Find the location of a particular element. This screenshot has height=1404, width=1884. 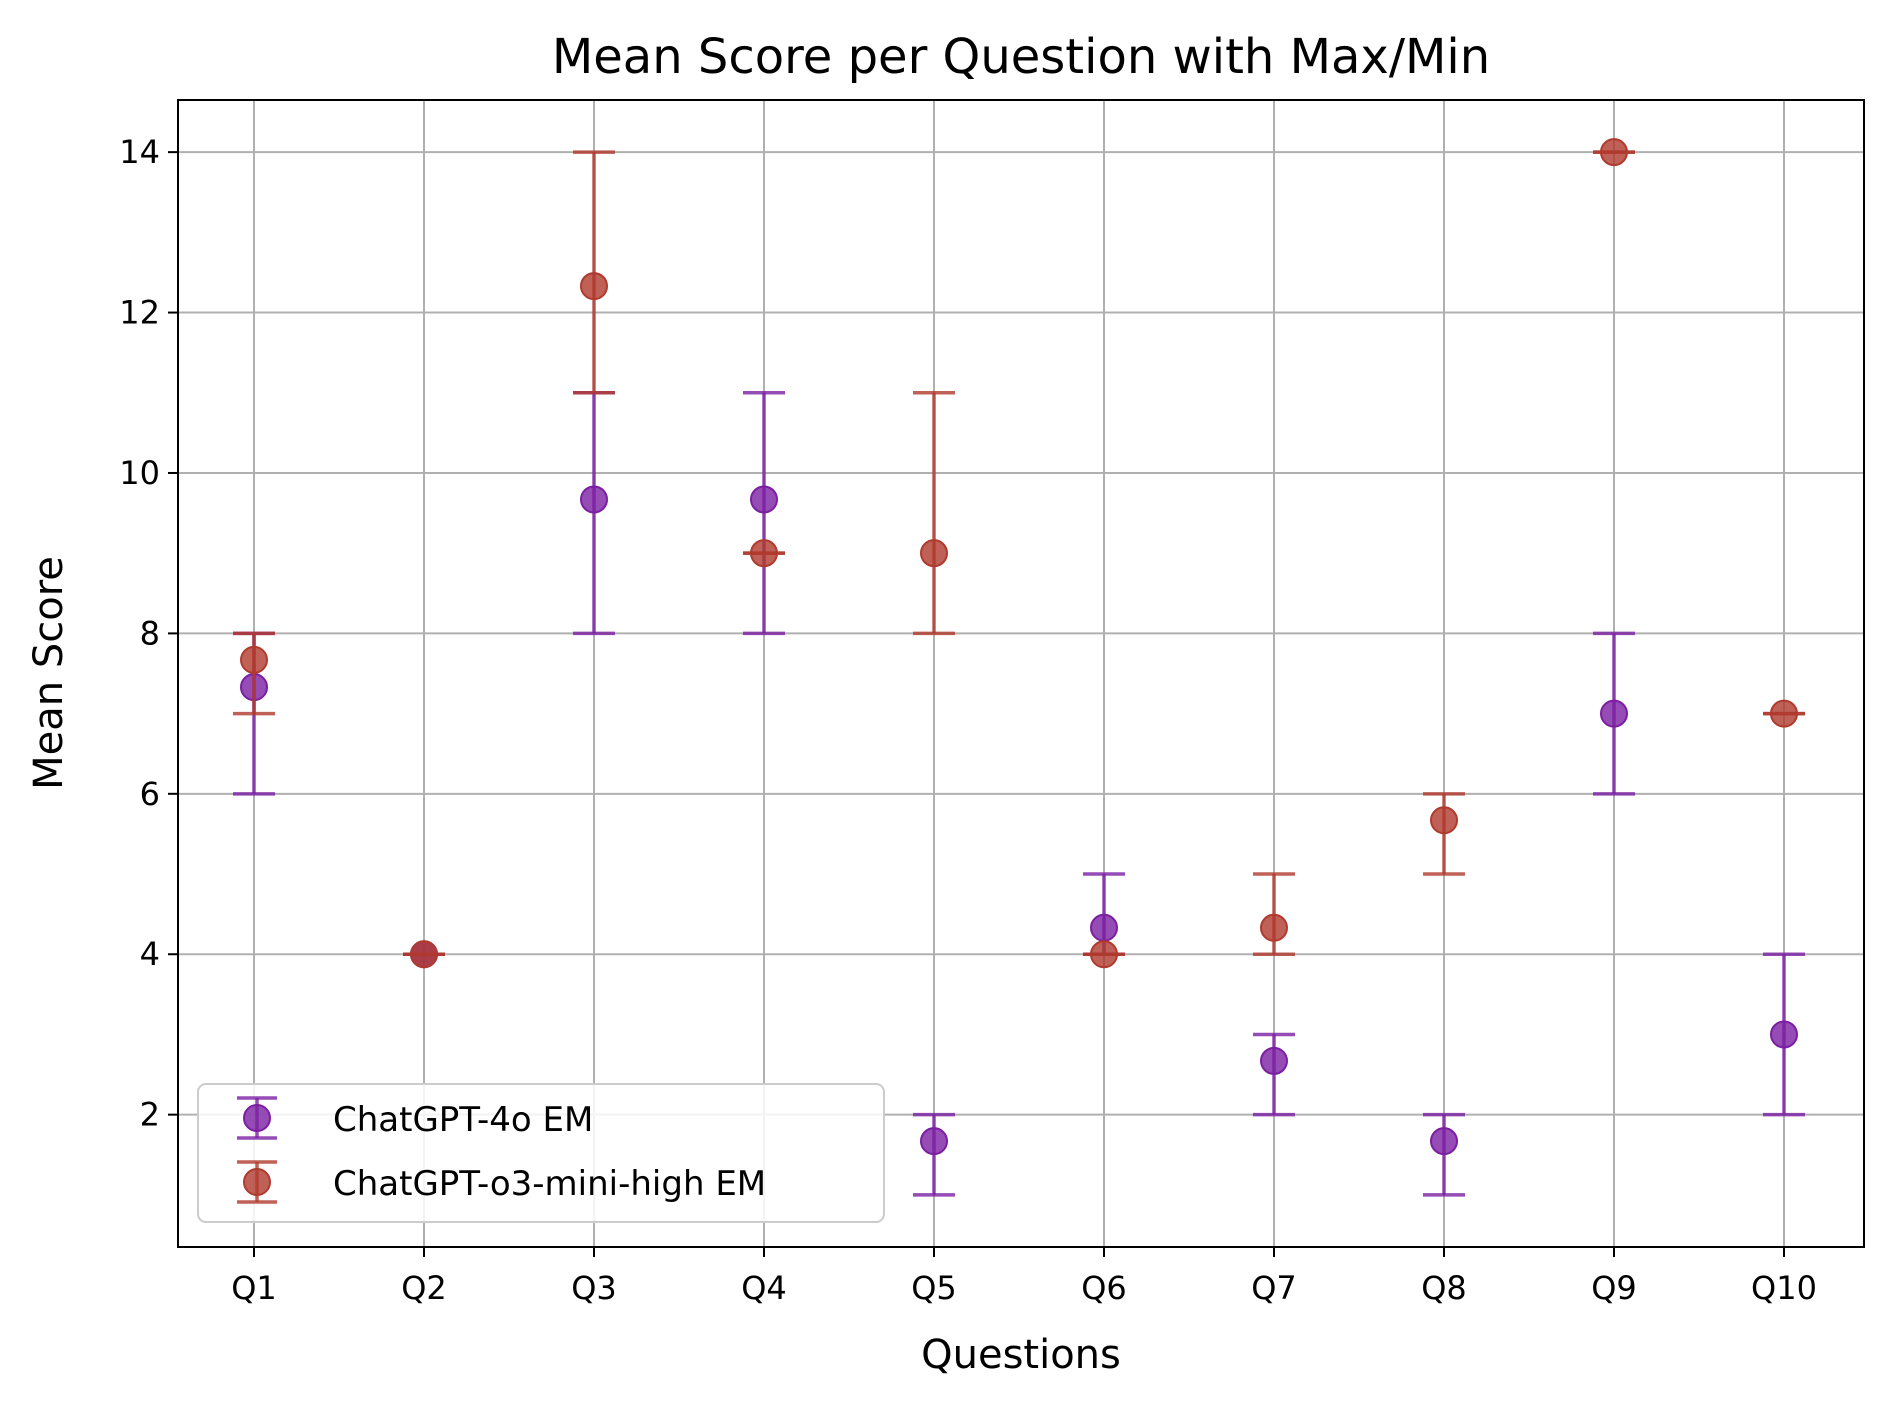

y-tick-label: 10 is located at coordinates (139, 473).